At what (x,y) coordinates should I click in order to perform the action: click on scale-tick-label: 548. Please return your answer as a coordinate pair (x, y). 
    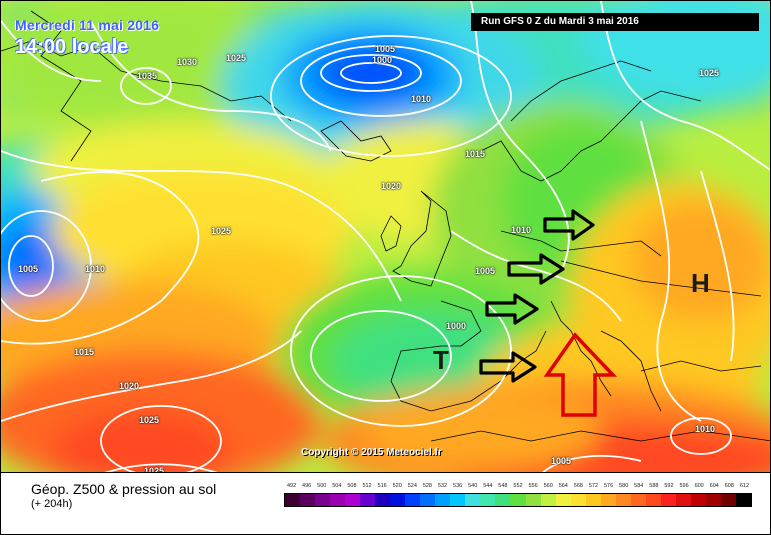
    Looking at the image, I should click on (503, 486).